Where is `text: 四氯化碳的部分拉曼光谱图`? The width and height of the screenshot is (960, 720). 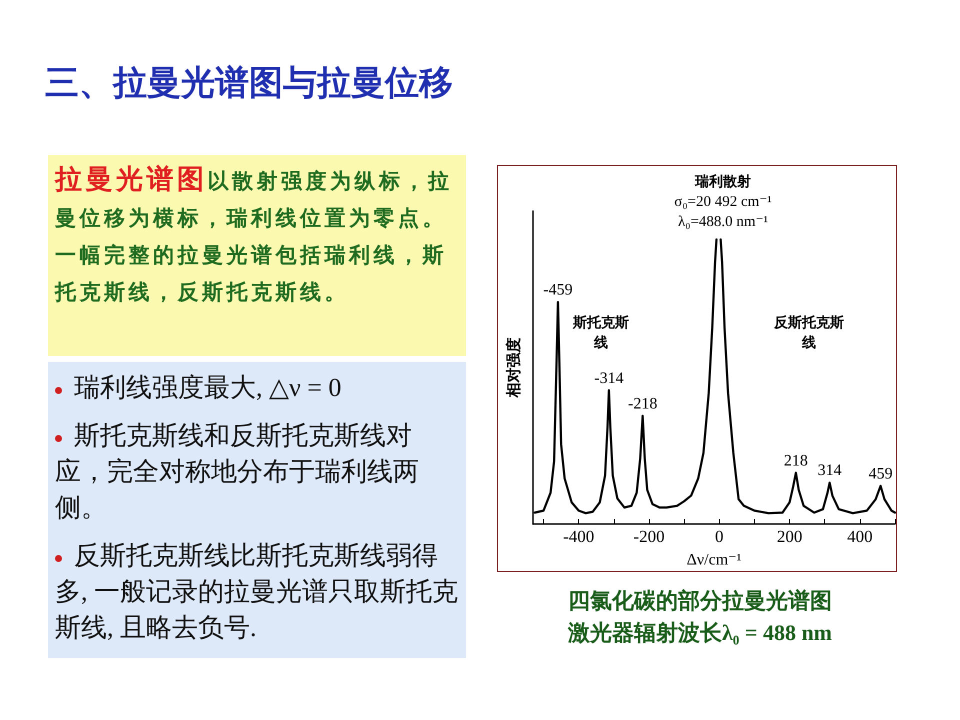
text: 四氯化碳的部分拉曼光谱图 is located at coordinates (700, 601).